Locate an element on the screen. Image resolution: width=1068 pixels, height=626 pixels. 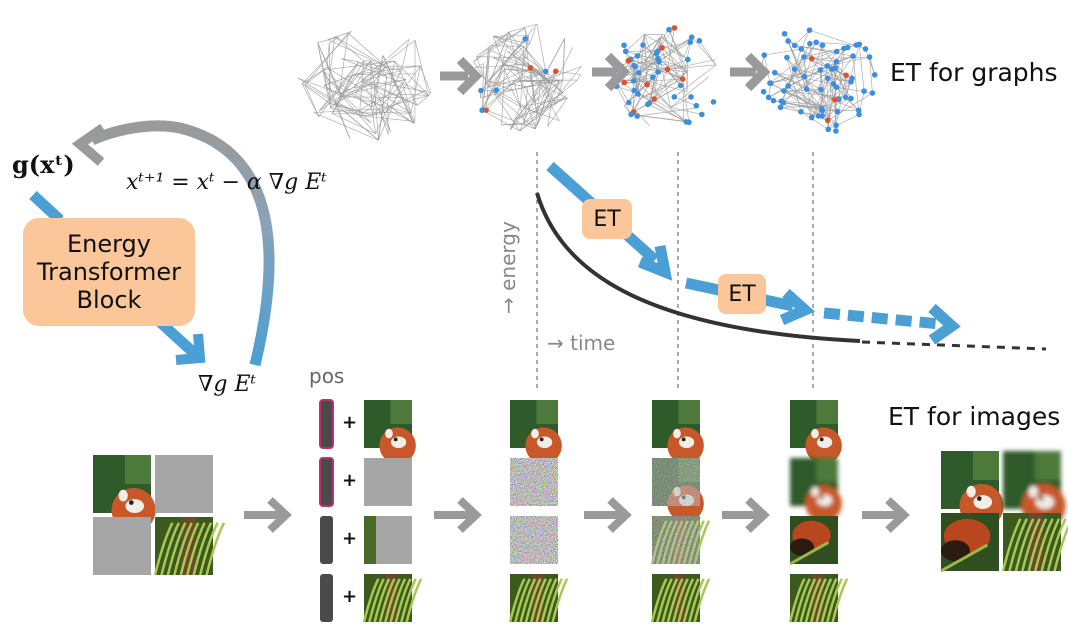
energy-curve-extension is located at coordinates (954, 345).